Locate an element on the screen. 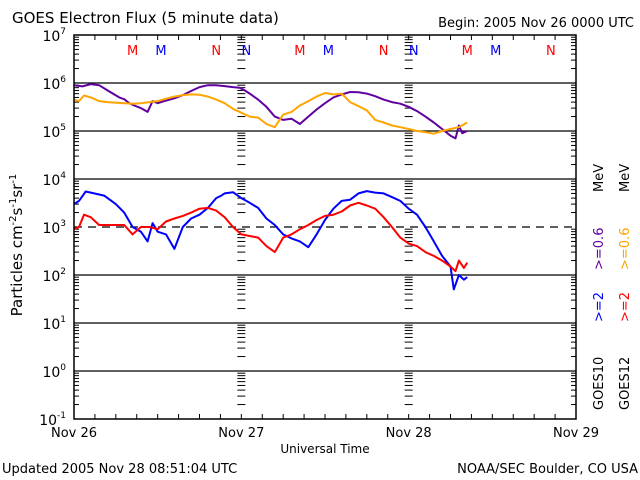 The height and width of the screenshot is (480, 640). x-tick-label: Nov 27 is located at coordinates (241, 433).